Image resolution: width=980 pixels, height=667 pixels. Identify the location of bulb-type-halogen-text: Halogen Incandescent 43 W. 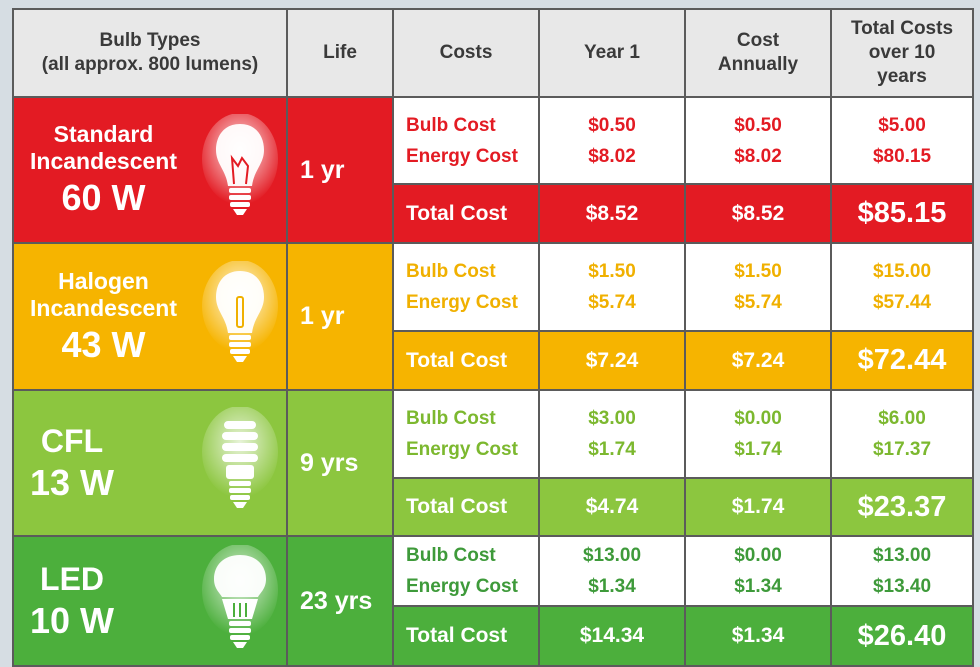
(95, 316).